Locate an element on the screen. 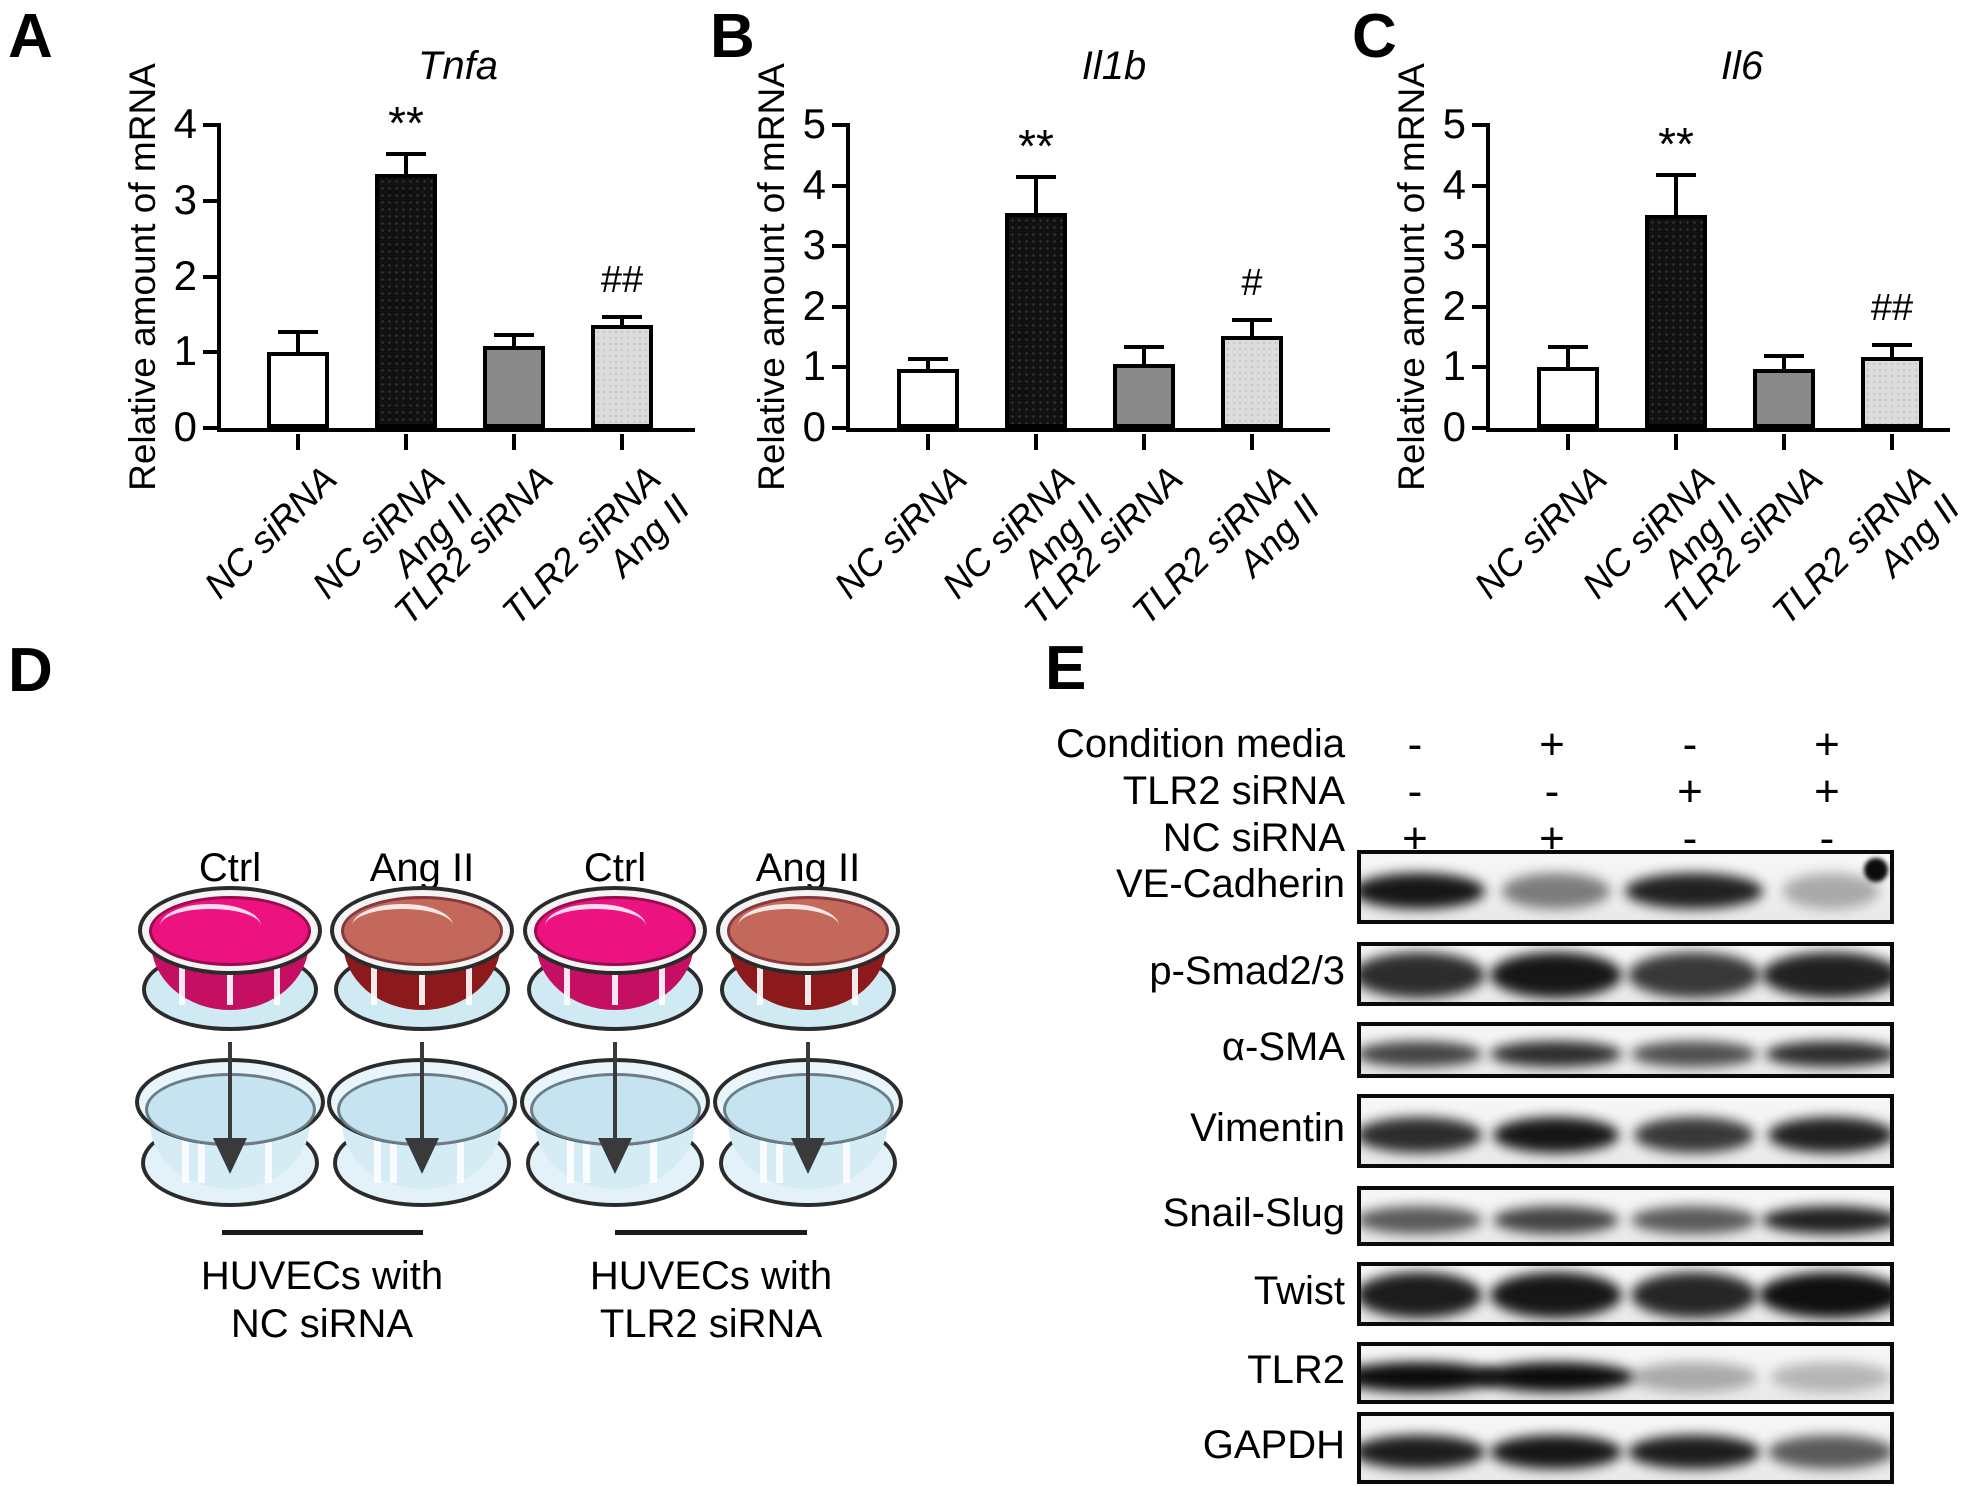 The height and width of the screenshot is (1486, 1964). panel-label-a: A is located at coordinates (30, 36).